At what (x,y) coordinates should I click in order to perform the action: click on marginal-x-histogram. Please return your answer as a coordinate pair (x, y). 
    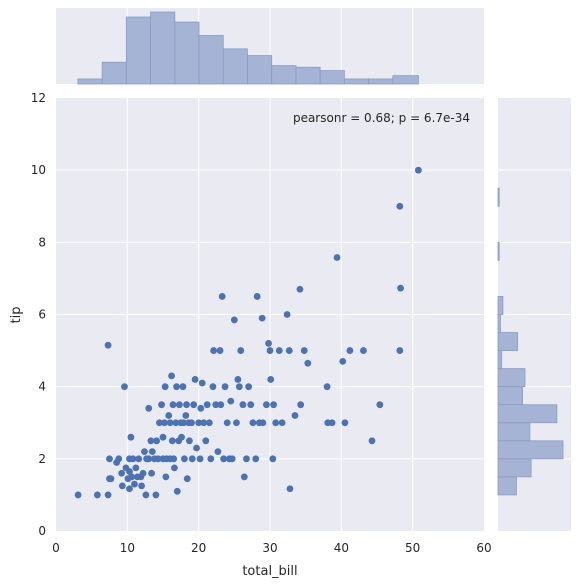
    Looking at the image, I should click on (248, 48).